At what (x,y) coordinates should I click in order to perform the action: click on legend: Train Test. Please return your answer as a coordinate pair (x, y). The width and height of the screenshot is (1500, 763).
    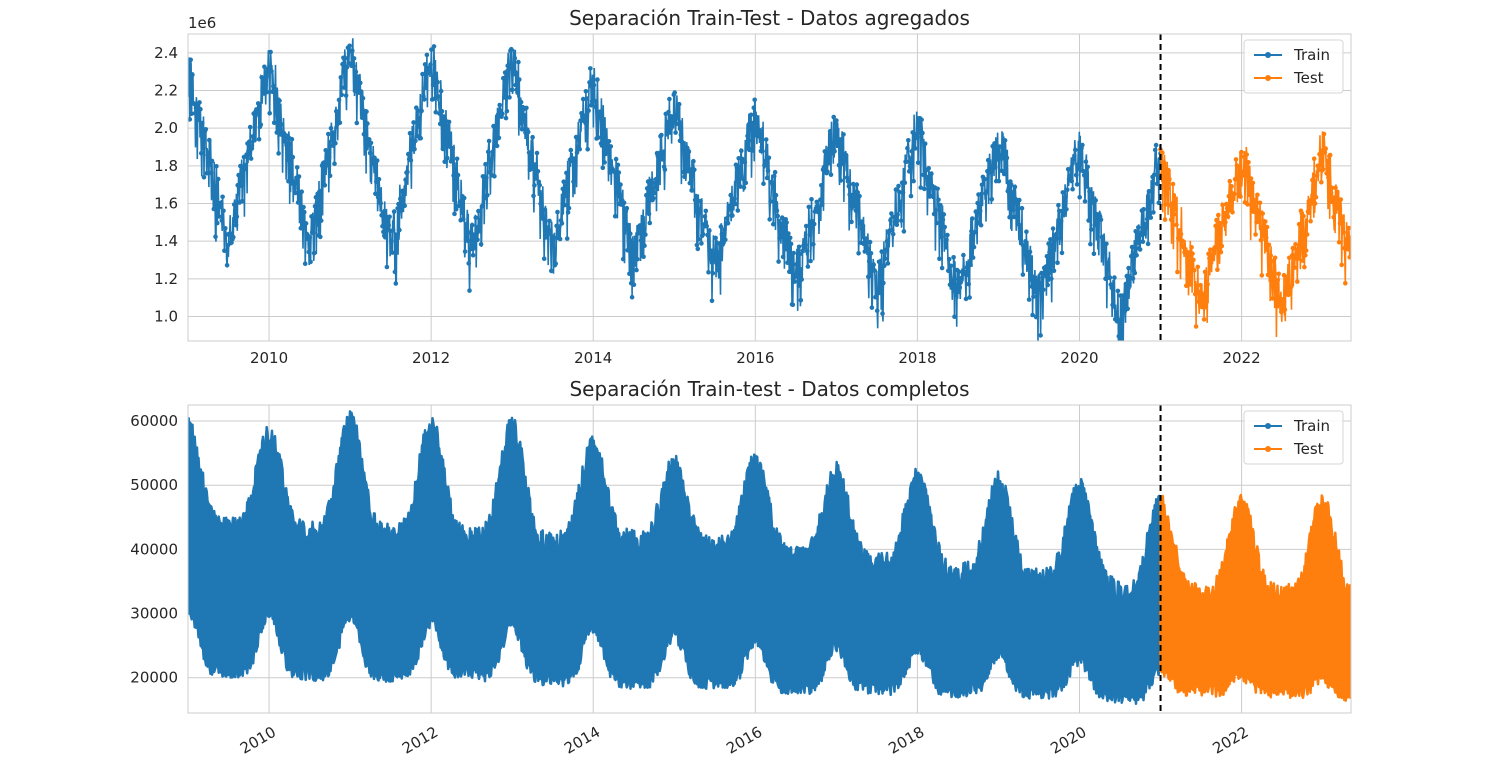
    Looking at the image, I should click on (1293, 437).